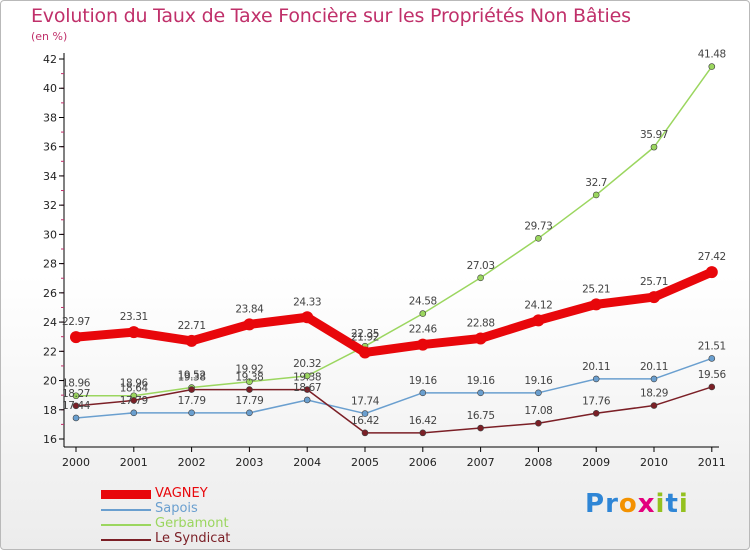  Describe the element at coordinates (249, 462) in the screenshot. I see `x-tick-label: 2003` at that location.